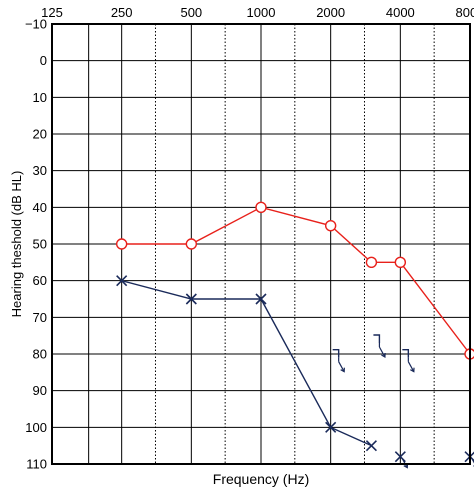 The height and width of the screenshot is (488, 474). I want to click on y-tick-label: 110, so click(36, 464).